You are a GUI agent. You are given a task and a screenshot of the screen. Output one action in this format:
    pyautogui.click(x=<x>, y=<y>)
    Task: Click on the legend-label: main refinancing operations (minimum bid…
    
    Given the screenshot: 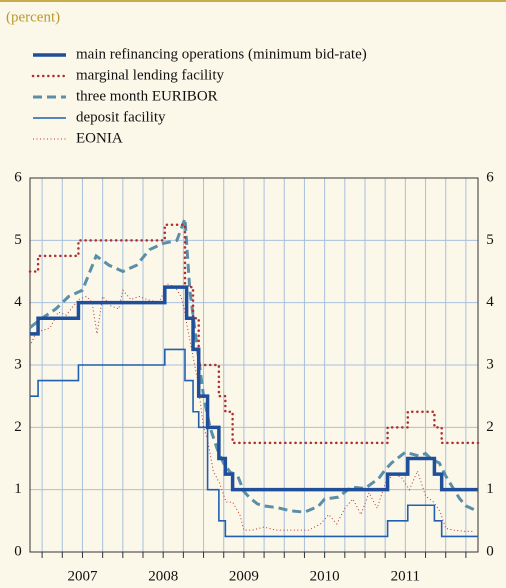 What is the action you would take?
    pyautogui.click(x=221, y=54)
    